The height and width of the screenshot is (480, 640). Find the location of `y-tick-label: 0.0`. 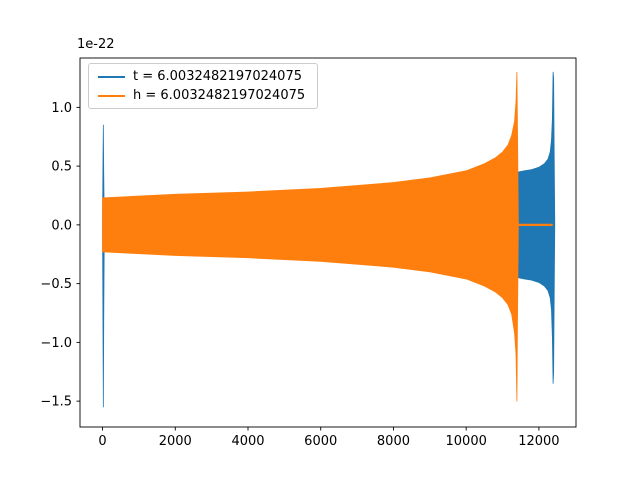

y-tick-label: 0.0 is located at coordinates (61, 225).